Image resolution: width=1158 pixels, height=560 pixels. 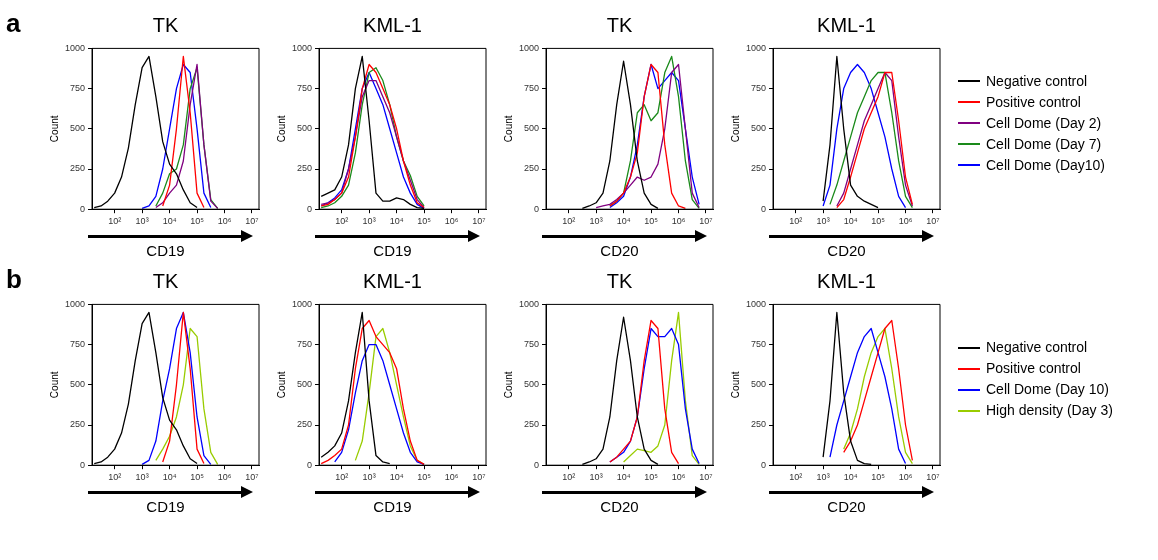 What do you see at coordinates (1044, 123) in the screenshot?
I see `legend-label: Cell Dome (Day 2)` at bounding box center [1044, 123].